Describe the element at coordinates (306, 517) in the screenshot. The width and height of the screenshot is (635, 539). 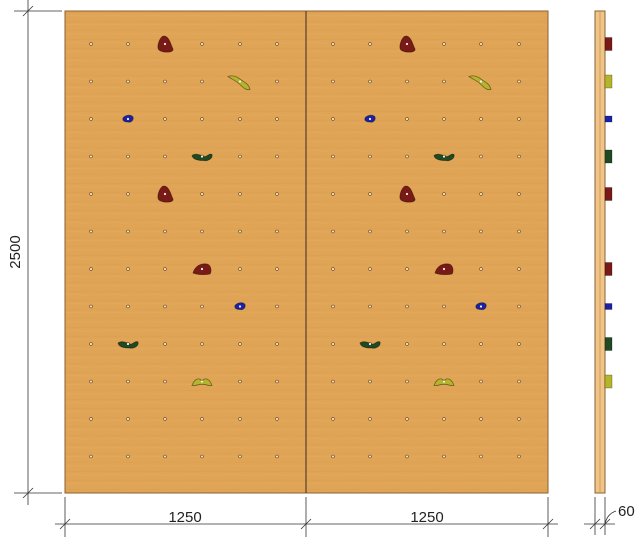
I see `width-dimension` at that location.